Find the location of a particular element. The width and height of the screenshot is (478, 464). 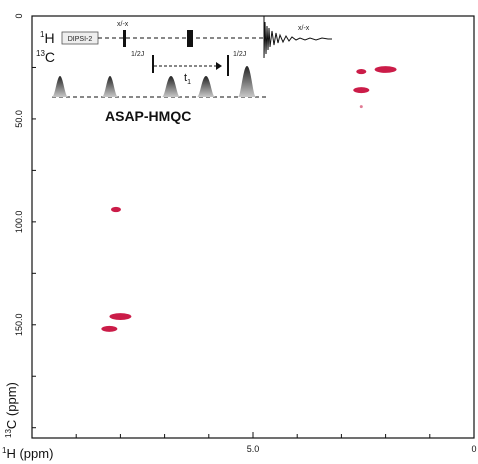

delay-right-label: 1/2J is located at coordinates (239, 54).